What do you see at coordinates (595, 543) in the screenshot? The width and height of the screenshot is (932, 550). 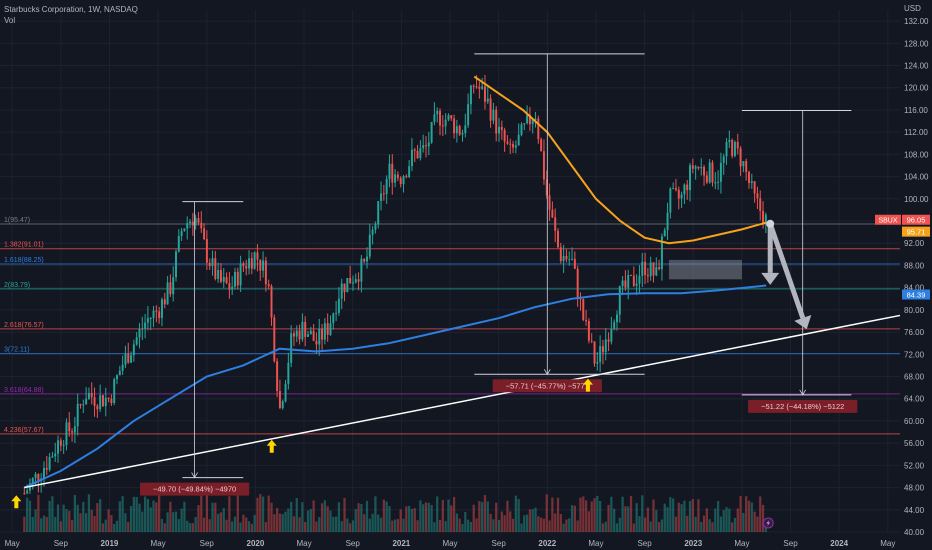 I see `x-tick-label: May` at bounding box center [595, 543].